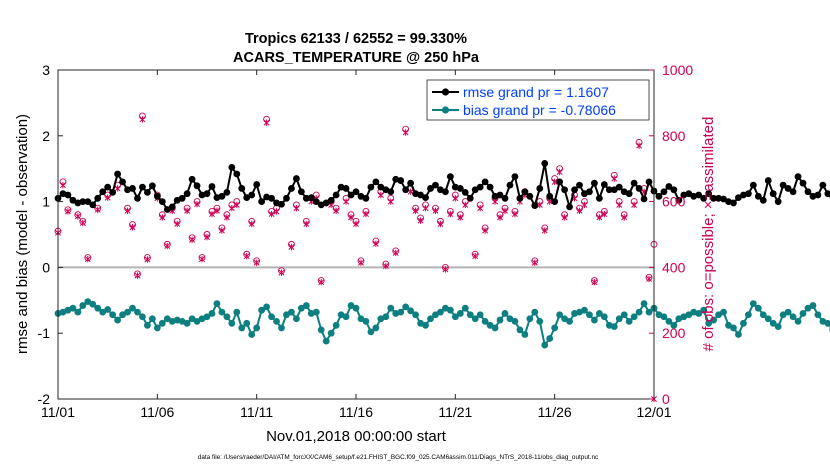 Image resolution: width=830 pixels, height=470 pixels. I want to click on legend-box, so click(538, 100).